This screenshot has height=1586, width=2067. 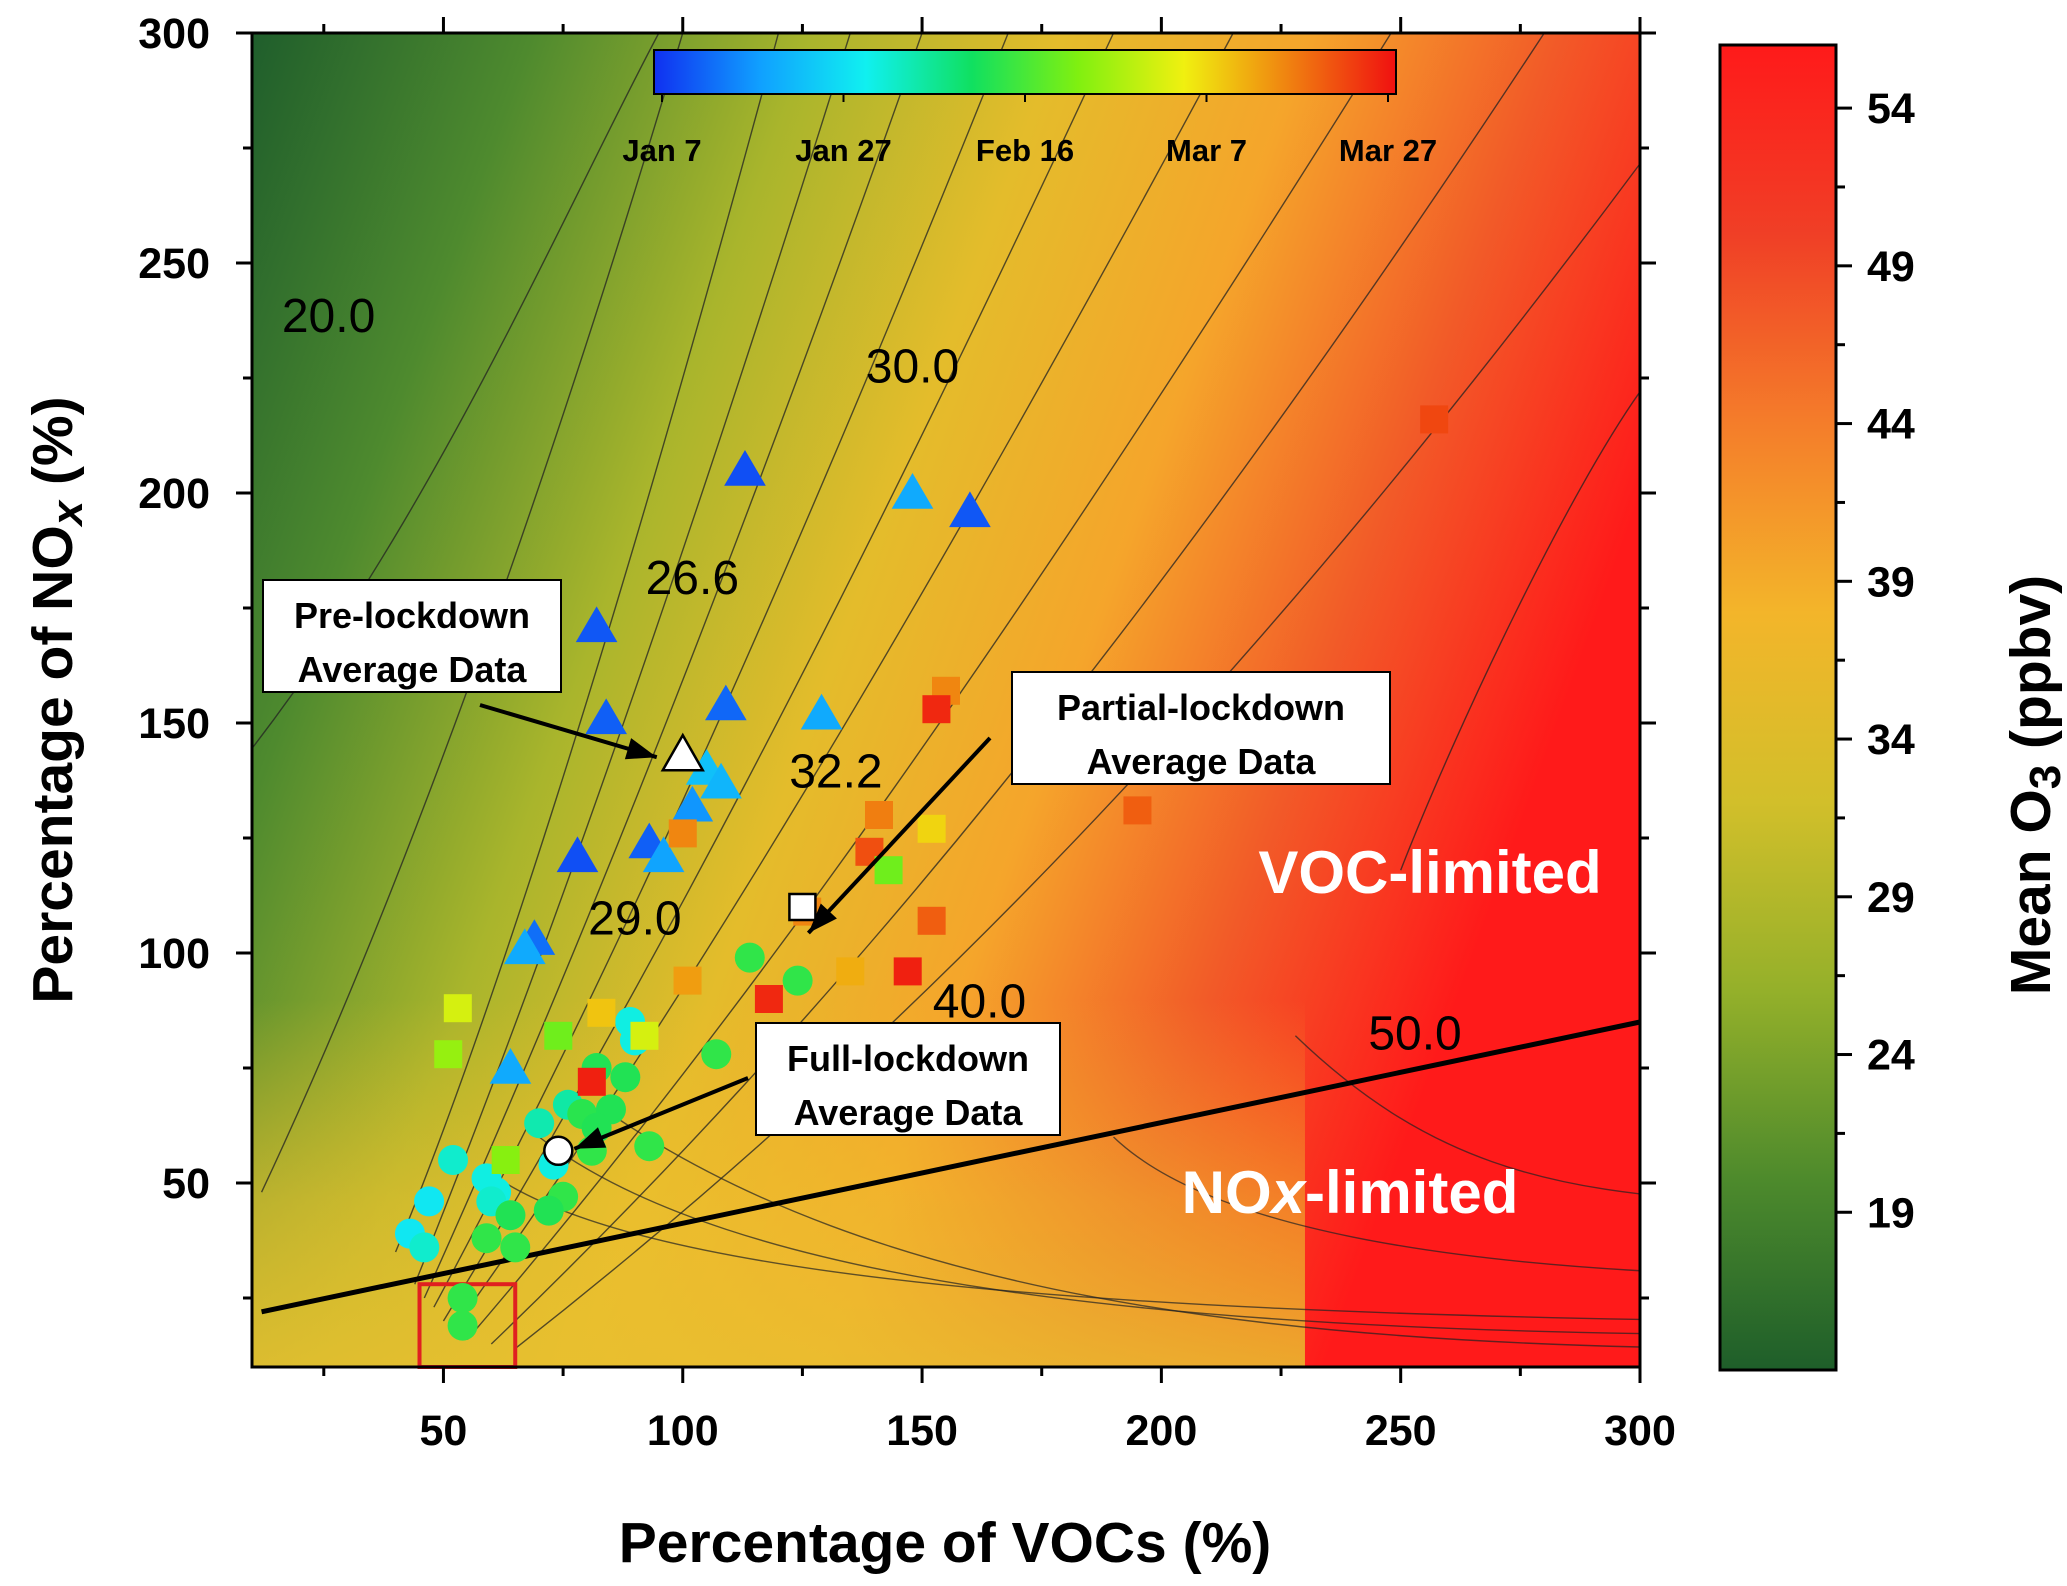 I want to click on ridge-line, so click(x=951, y=1167).